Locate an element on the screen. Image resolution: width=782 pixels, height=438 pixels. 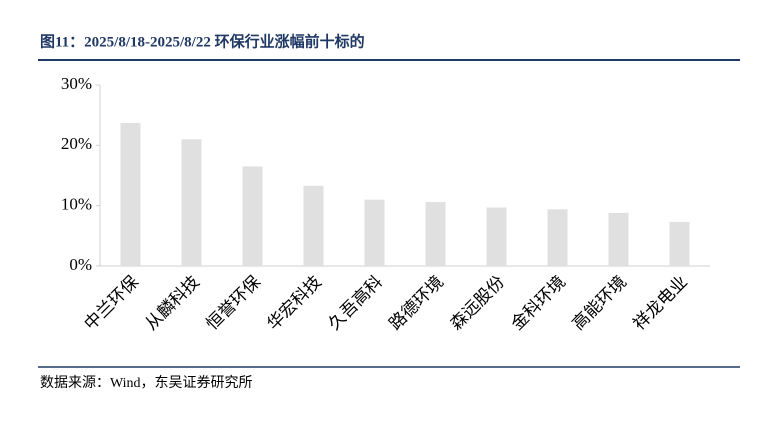
x-tick-label: 金科环境 is located at coordinates (539, 303).